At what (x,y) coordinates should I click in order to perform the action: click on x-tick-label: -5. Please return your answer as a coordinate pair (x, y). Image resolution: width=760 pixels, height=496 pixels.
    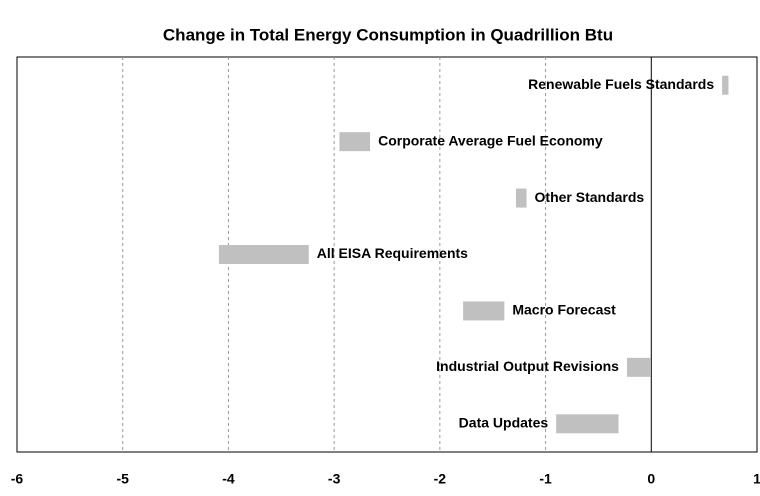
    Looking at the image, I should click on (122, 479).